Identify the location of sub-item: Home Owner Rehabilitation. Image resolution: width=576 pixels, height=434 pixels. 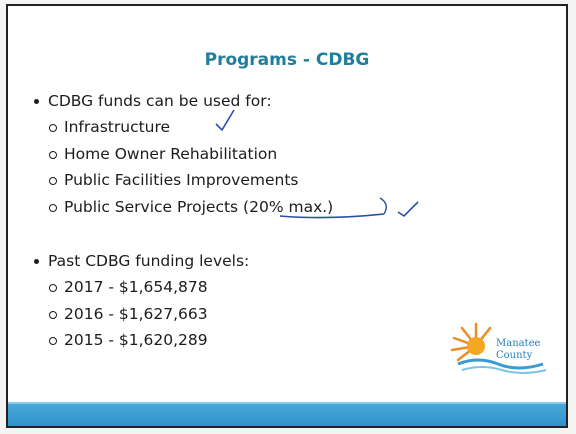
(183, 154).